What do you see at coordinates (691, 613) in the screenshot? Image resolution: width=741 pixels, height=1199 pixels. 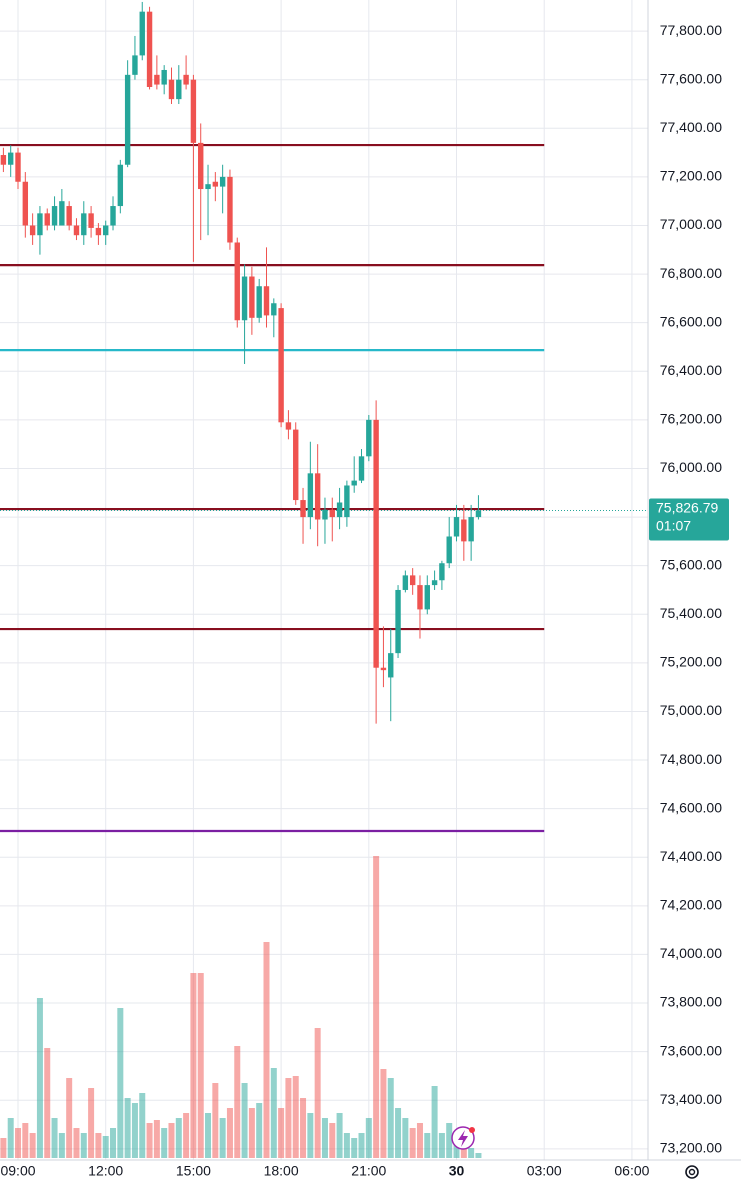 I see `y-tick-label: 75,400.00` at bounding box center [691, 613].